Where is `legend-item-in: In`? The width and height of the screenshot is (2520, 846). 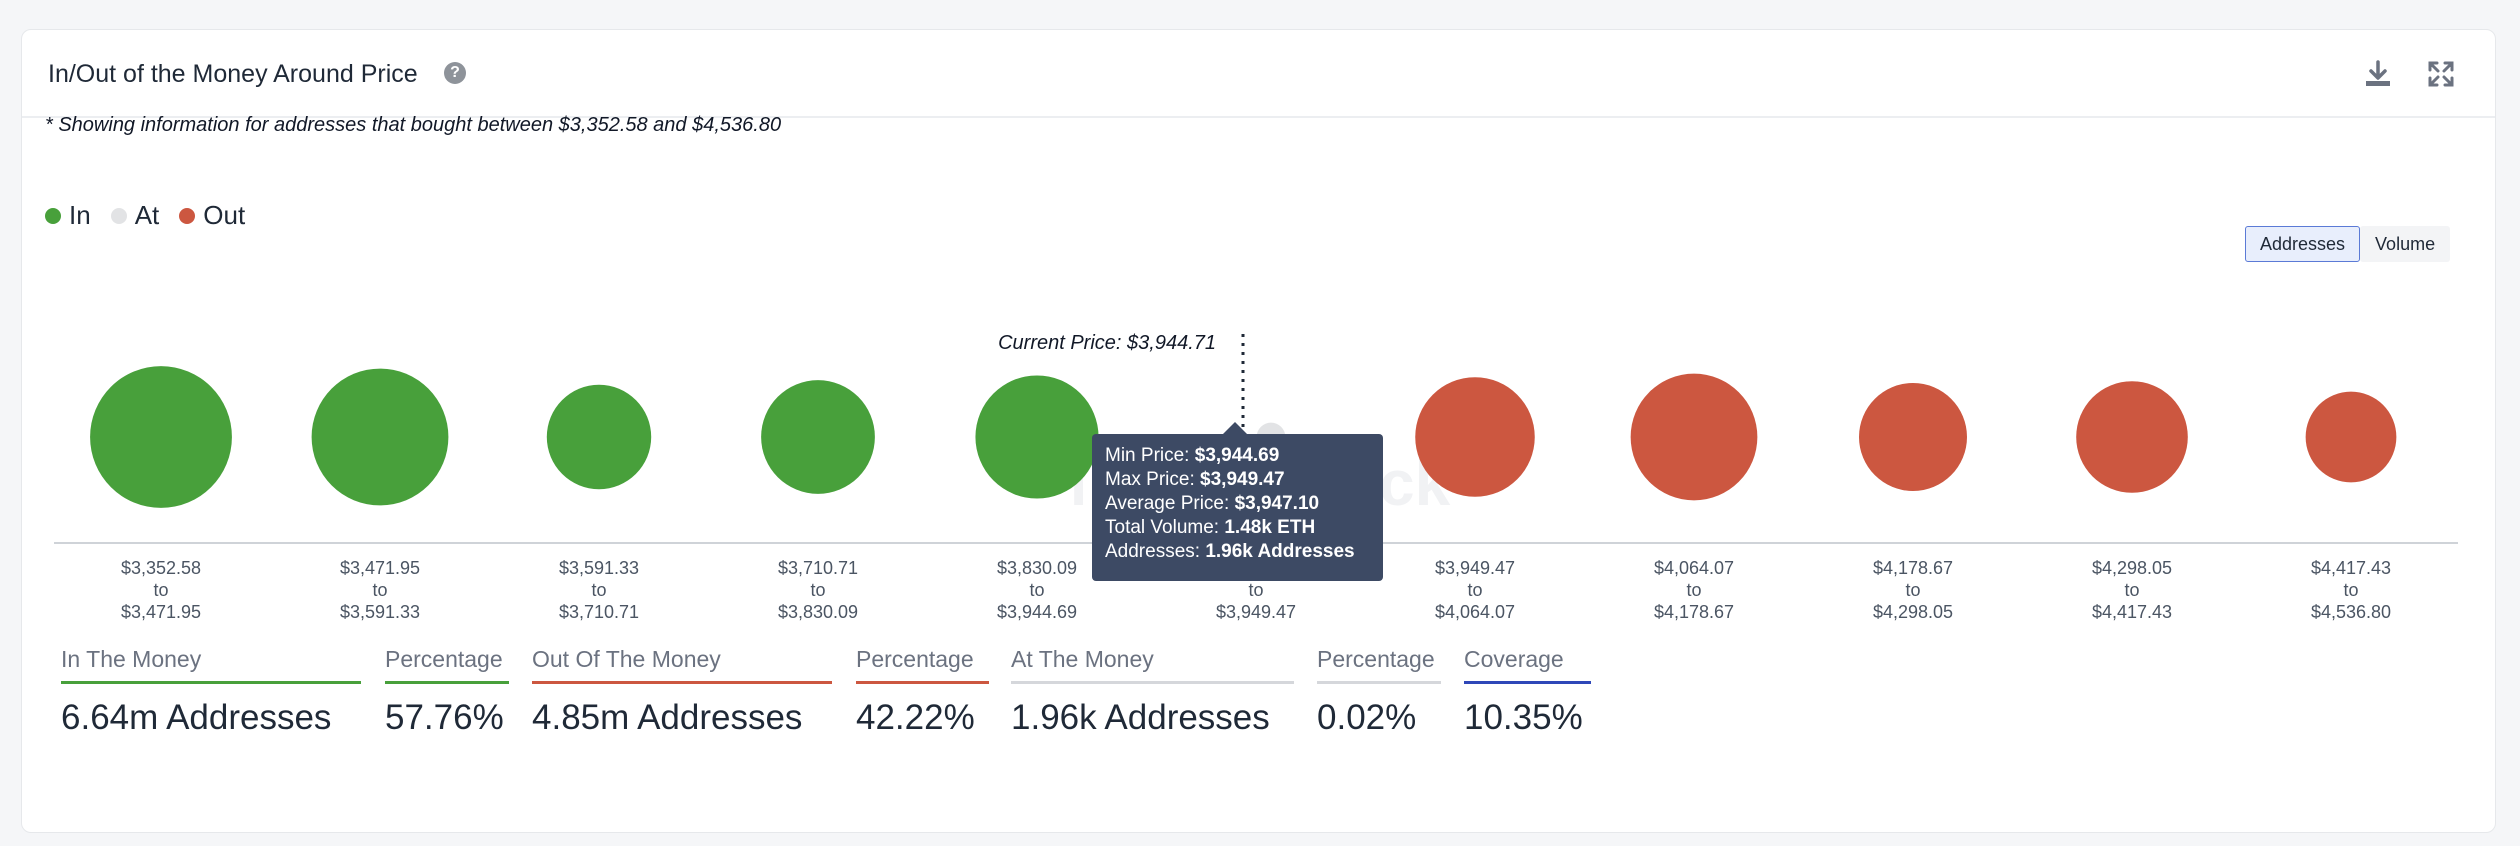
legend-item-in: In is located at coordinates (68, 215).